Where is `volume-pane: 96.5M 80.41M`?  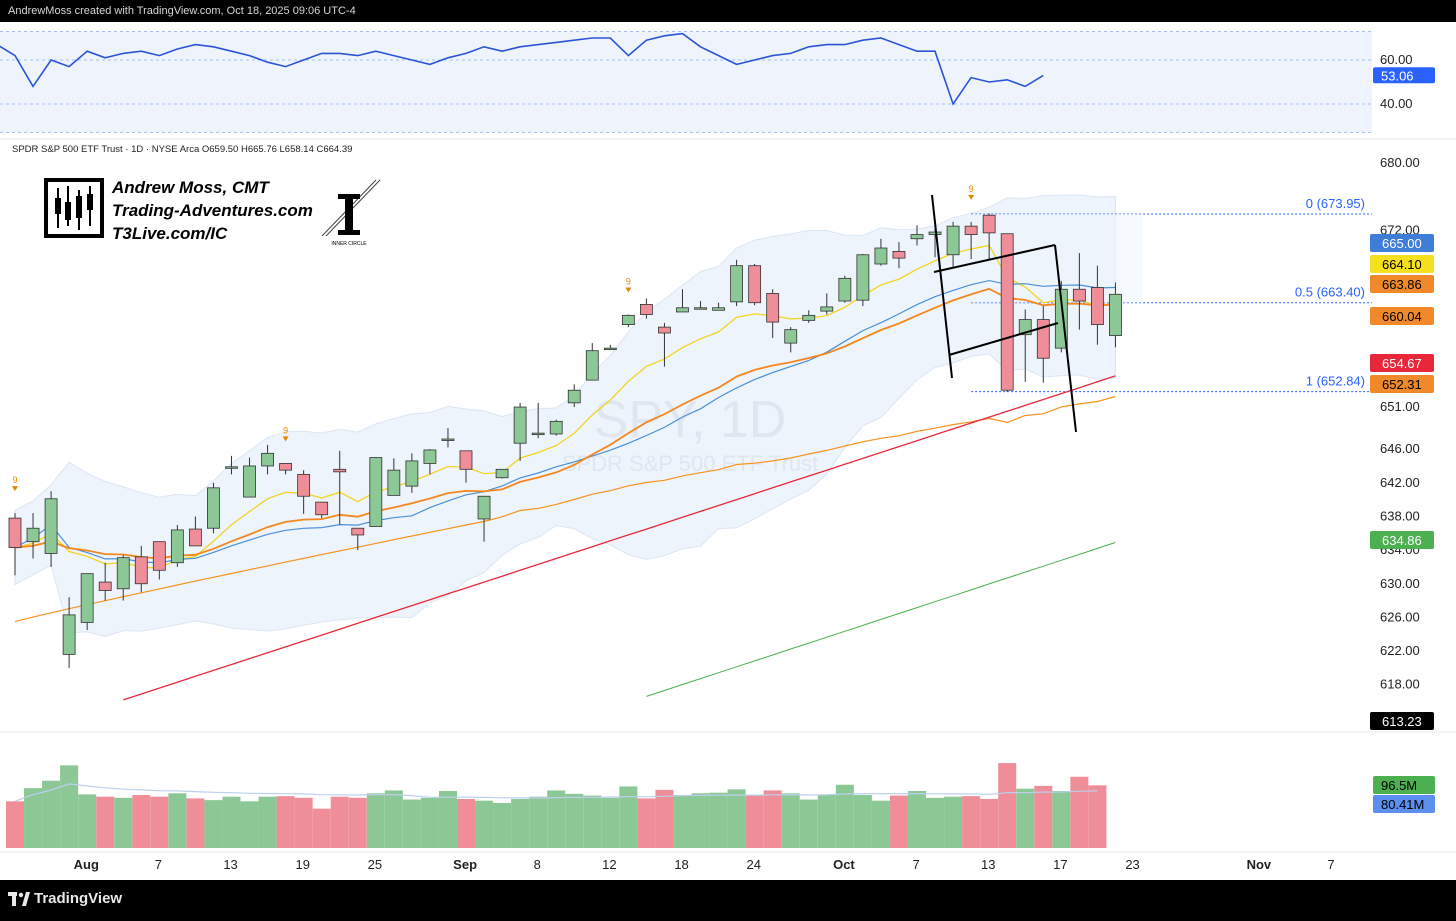 volume-pane: 96.5M 80.41M is located at coordinates (720, 805).